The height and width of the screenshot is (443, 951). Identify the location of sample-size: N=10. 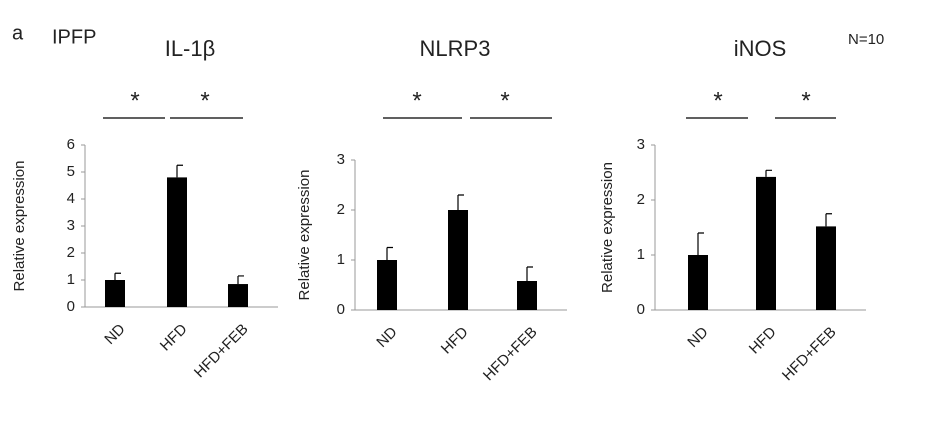
(866, 39).